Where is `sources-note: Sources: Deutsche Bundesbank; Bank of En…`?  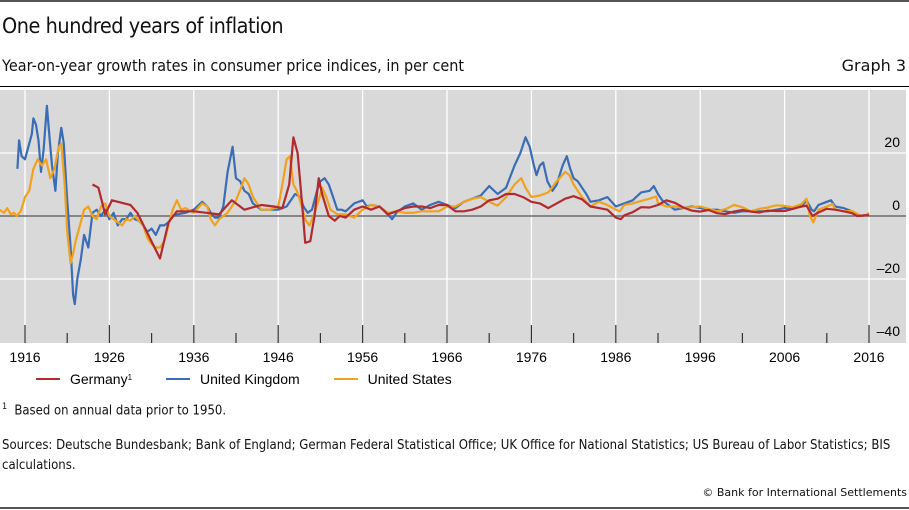 sources-note: Sources: Deutsche Bundesbank; Bank of En… is located at coordinates (446, 455).